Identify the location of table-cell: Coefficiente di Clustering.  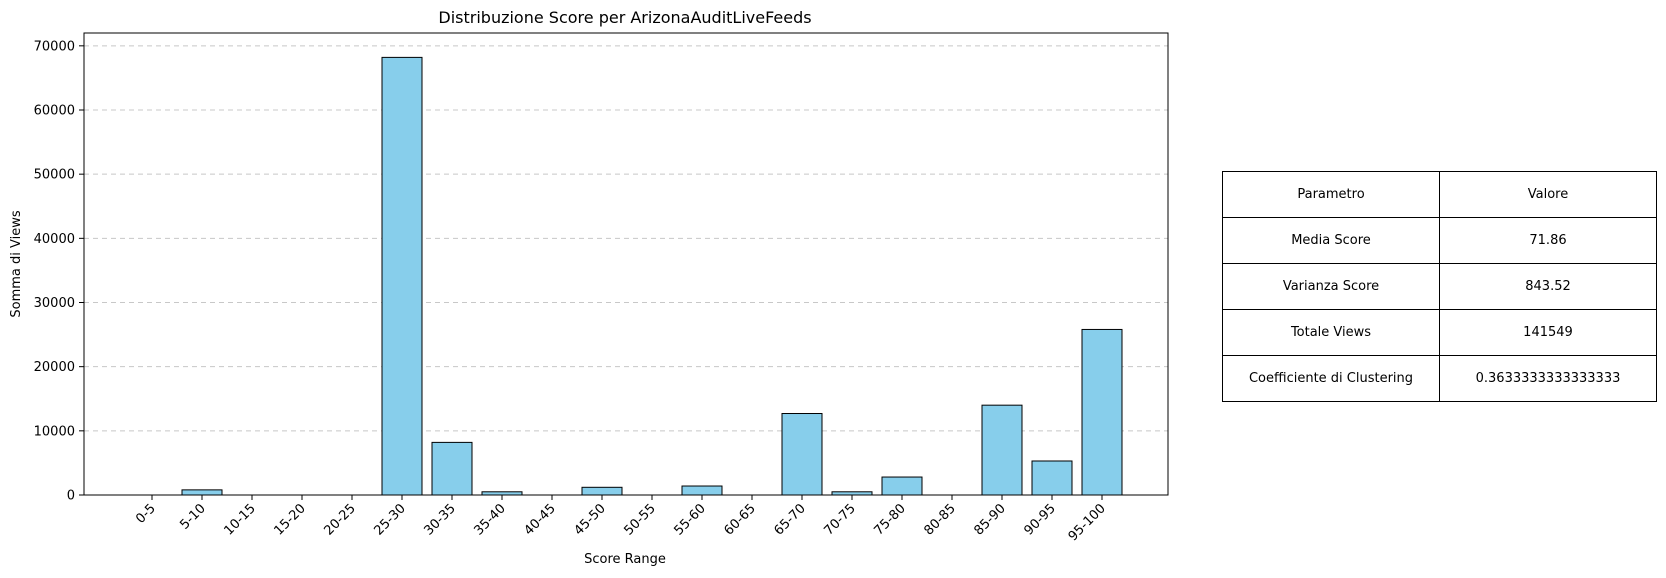
(1331, 378).